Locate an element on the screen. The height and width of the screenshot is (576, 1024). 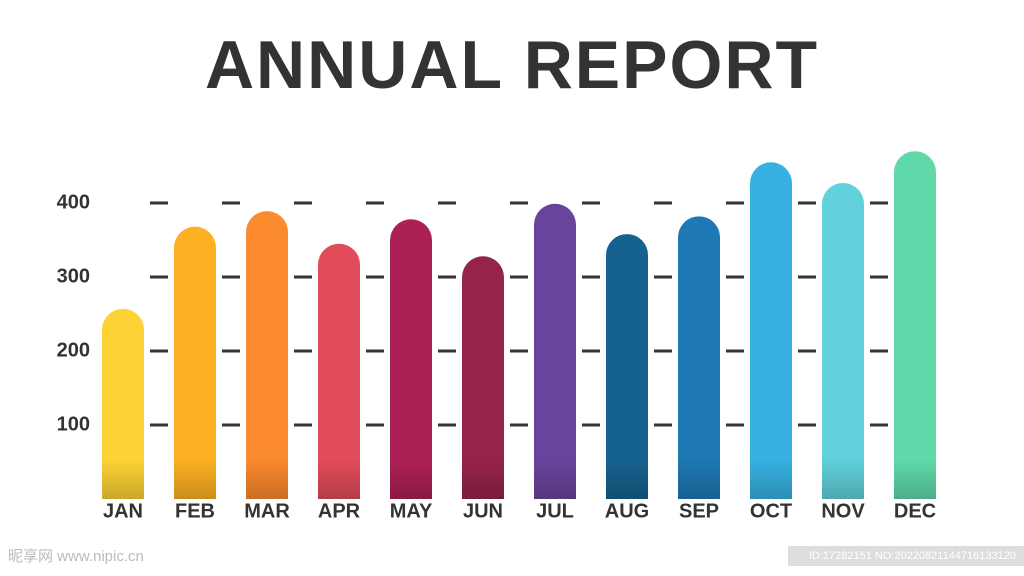
y-tick-label: 400 is located at coordinates (73, 202).